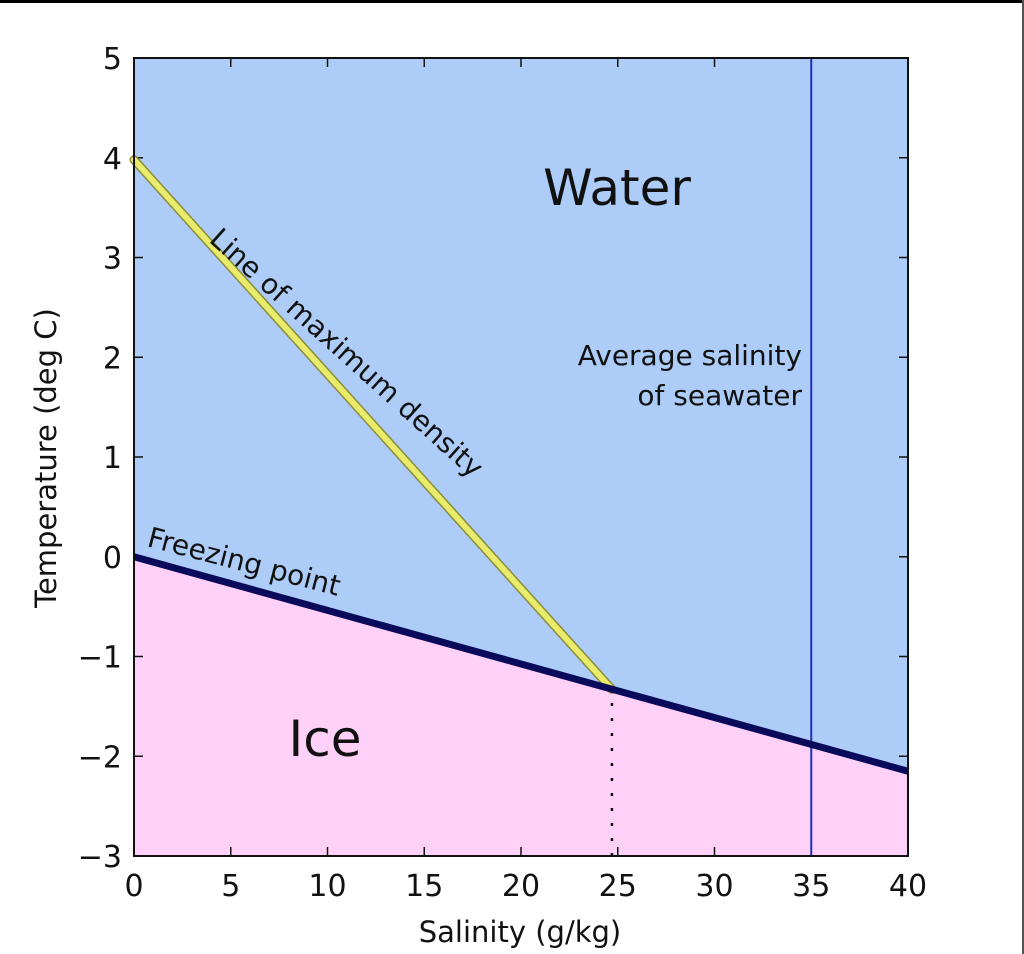  Describe the element at coordinates (325, 739) in the screenshot. I see `ice-label: Ice` at that location.